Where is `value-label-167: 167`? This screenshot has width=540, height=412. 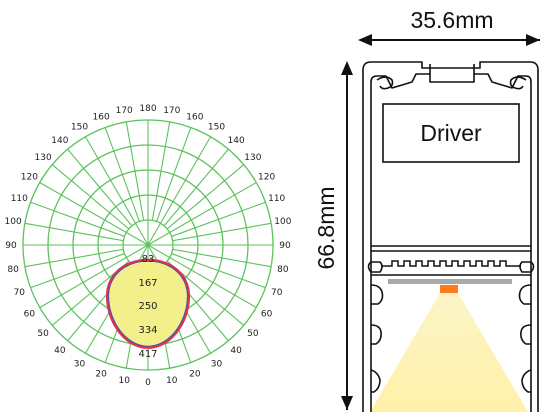 value-label-167: 167 is located at coordinates (147, 283).